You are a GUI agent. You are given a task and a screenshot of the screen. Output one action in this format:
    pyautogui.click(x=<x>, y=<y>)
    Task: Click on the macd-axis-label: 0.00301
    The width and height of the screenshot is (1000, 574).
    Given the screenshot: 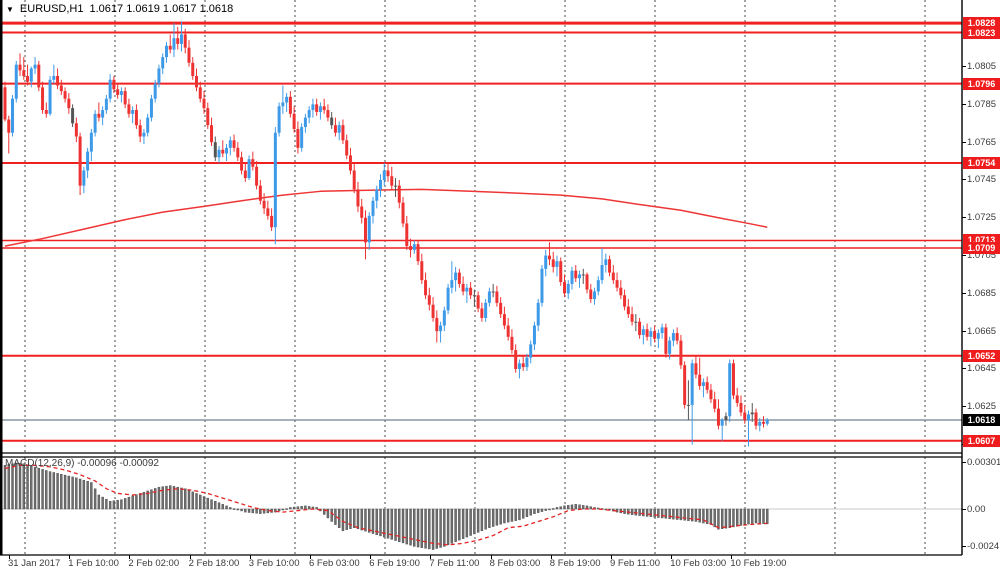 What is the action you would take?
    pyautogui.click(x=983, y=462)
    